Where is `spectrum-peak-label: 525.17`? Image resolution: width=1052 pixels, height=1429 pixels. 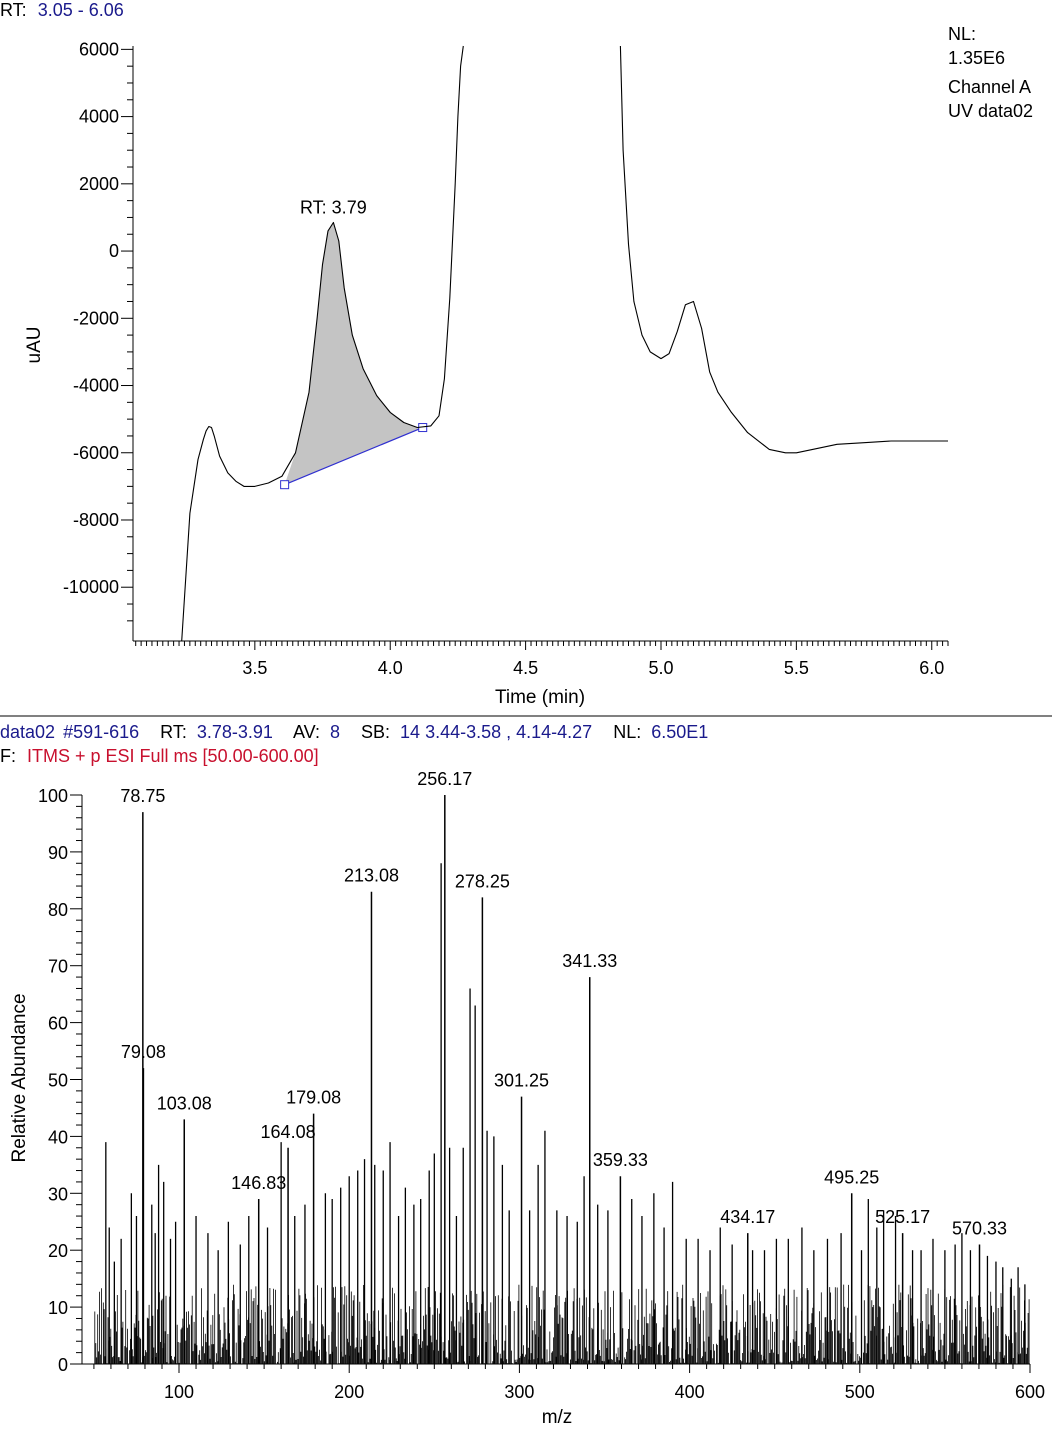
spectrum-peak-label: 525.17 is located at coordinates (902, 1217).